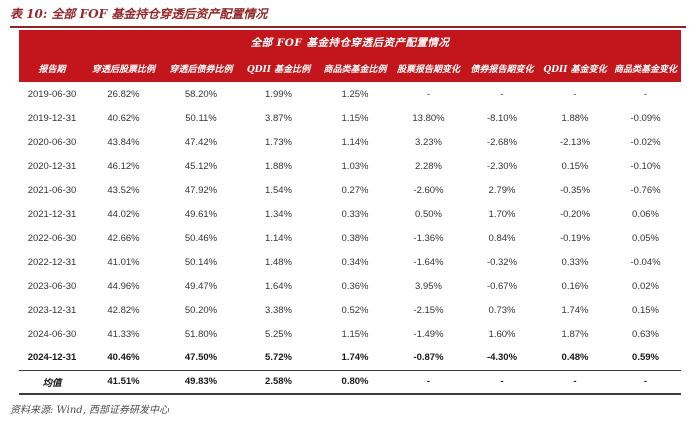 Image resolution: width=700 pixels, height=429 pixels. I want to click on value-cell: 3.38%, so click(278, 310).